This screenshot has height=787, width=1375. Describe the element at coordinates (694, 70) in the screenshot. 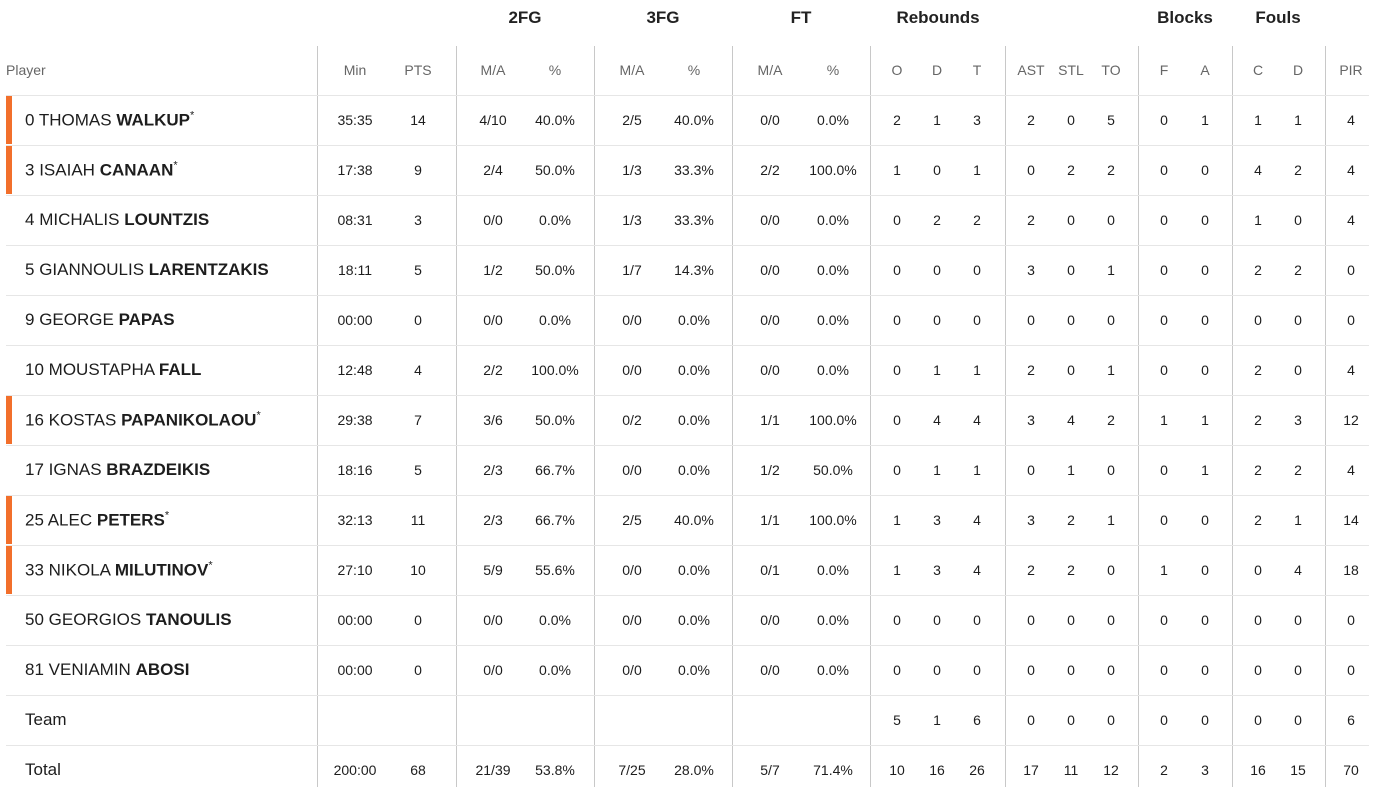

I see `column-header: %` at that location.